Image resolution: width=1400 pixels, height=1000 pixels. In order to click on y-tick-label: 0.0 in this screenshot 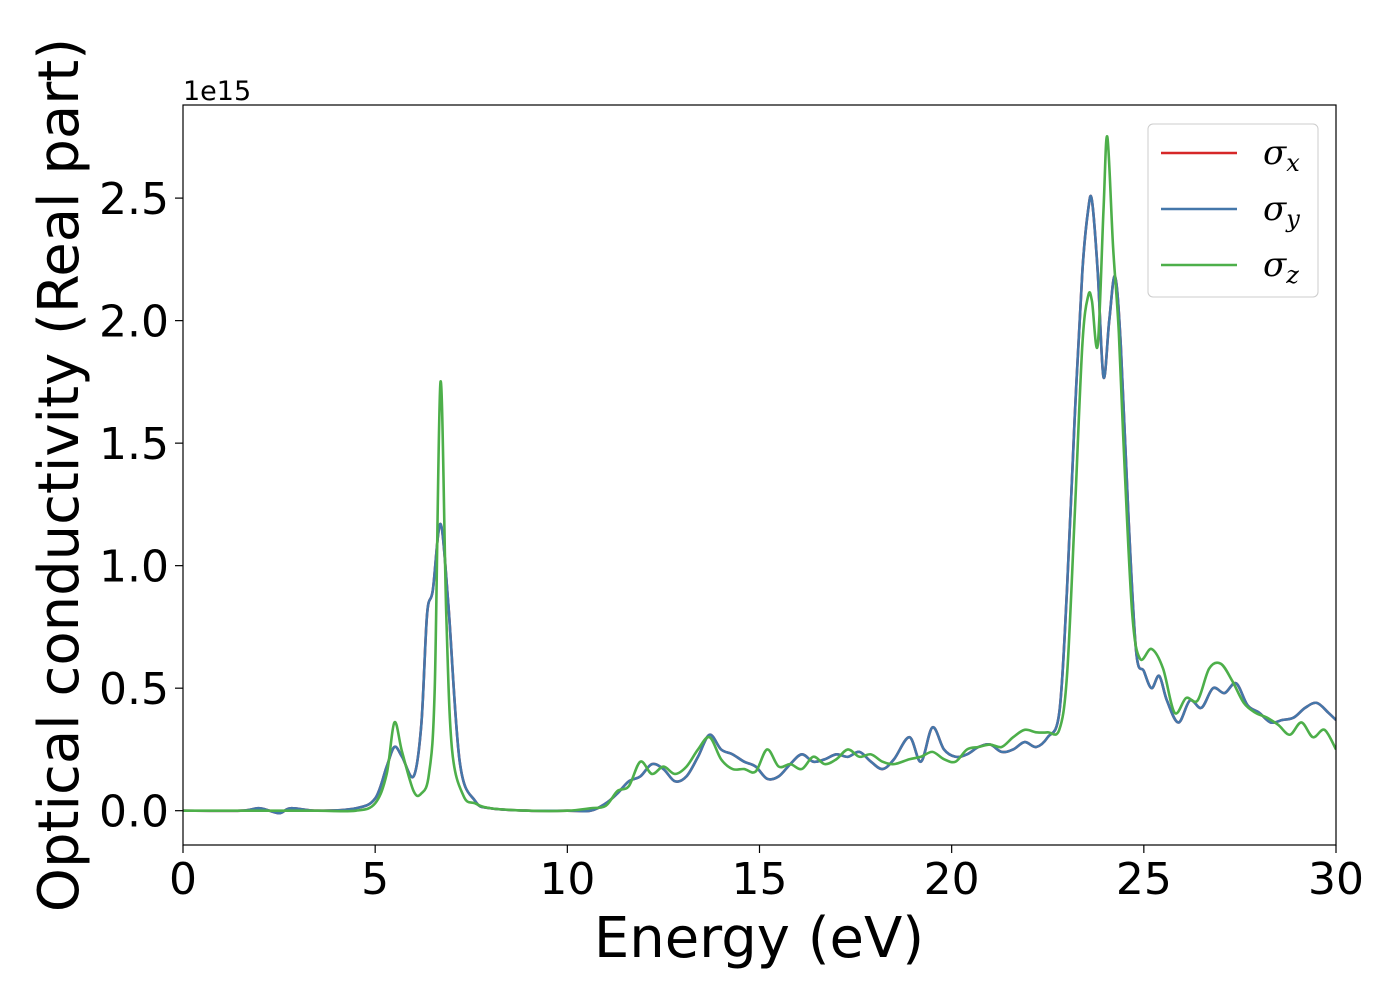, I will do `click(134, 812)`.